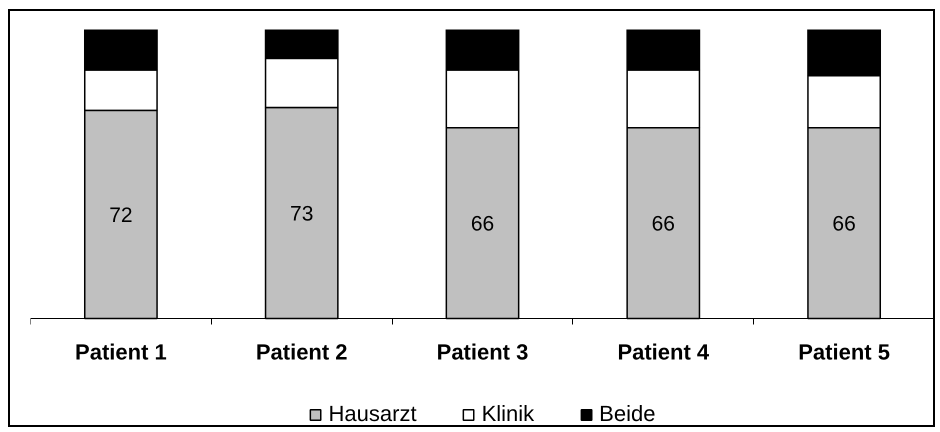 This screenshot has height=432, width=940. I want to click on x-tick-label: Patient 2, so click(302, 352).